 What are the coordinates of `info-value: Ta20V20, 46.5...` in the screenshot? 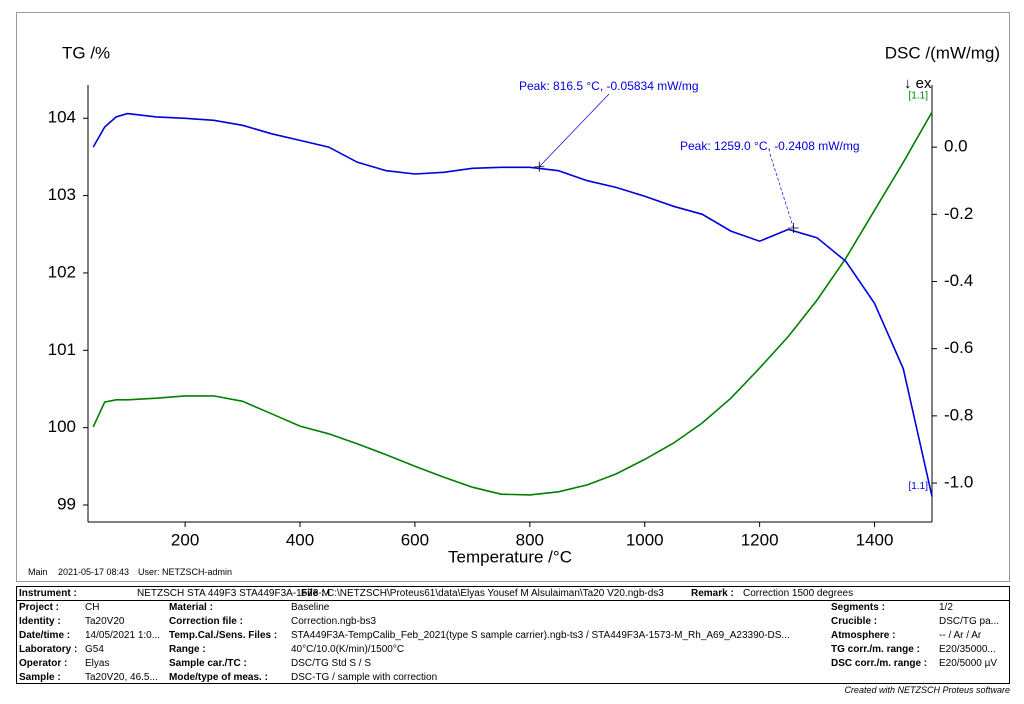 It's located at (121, 677).